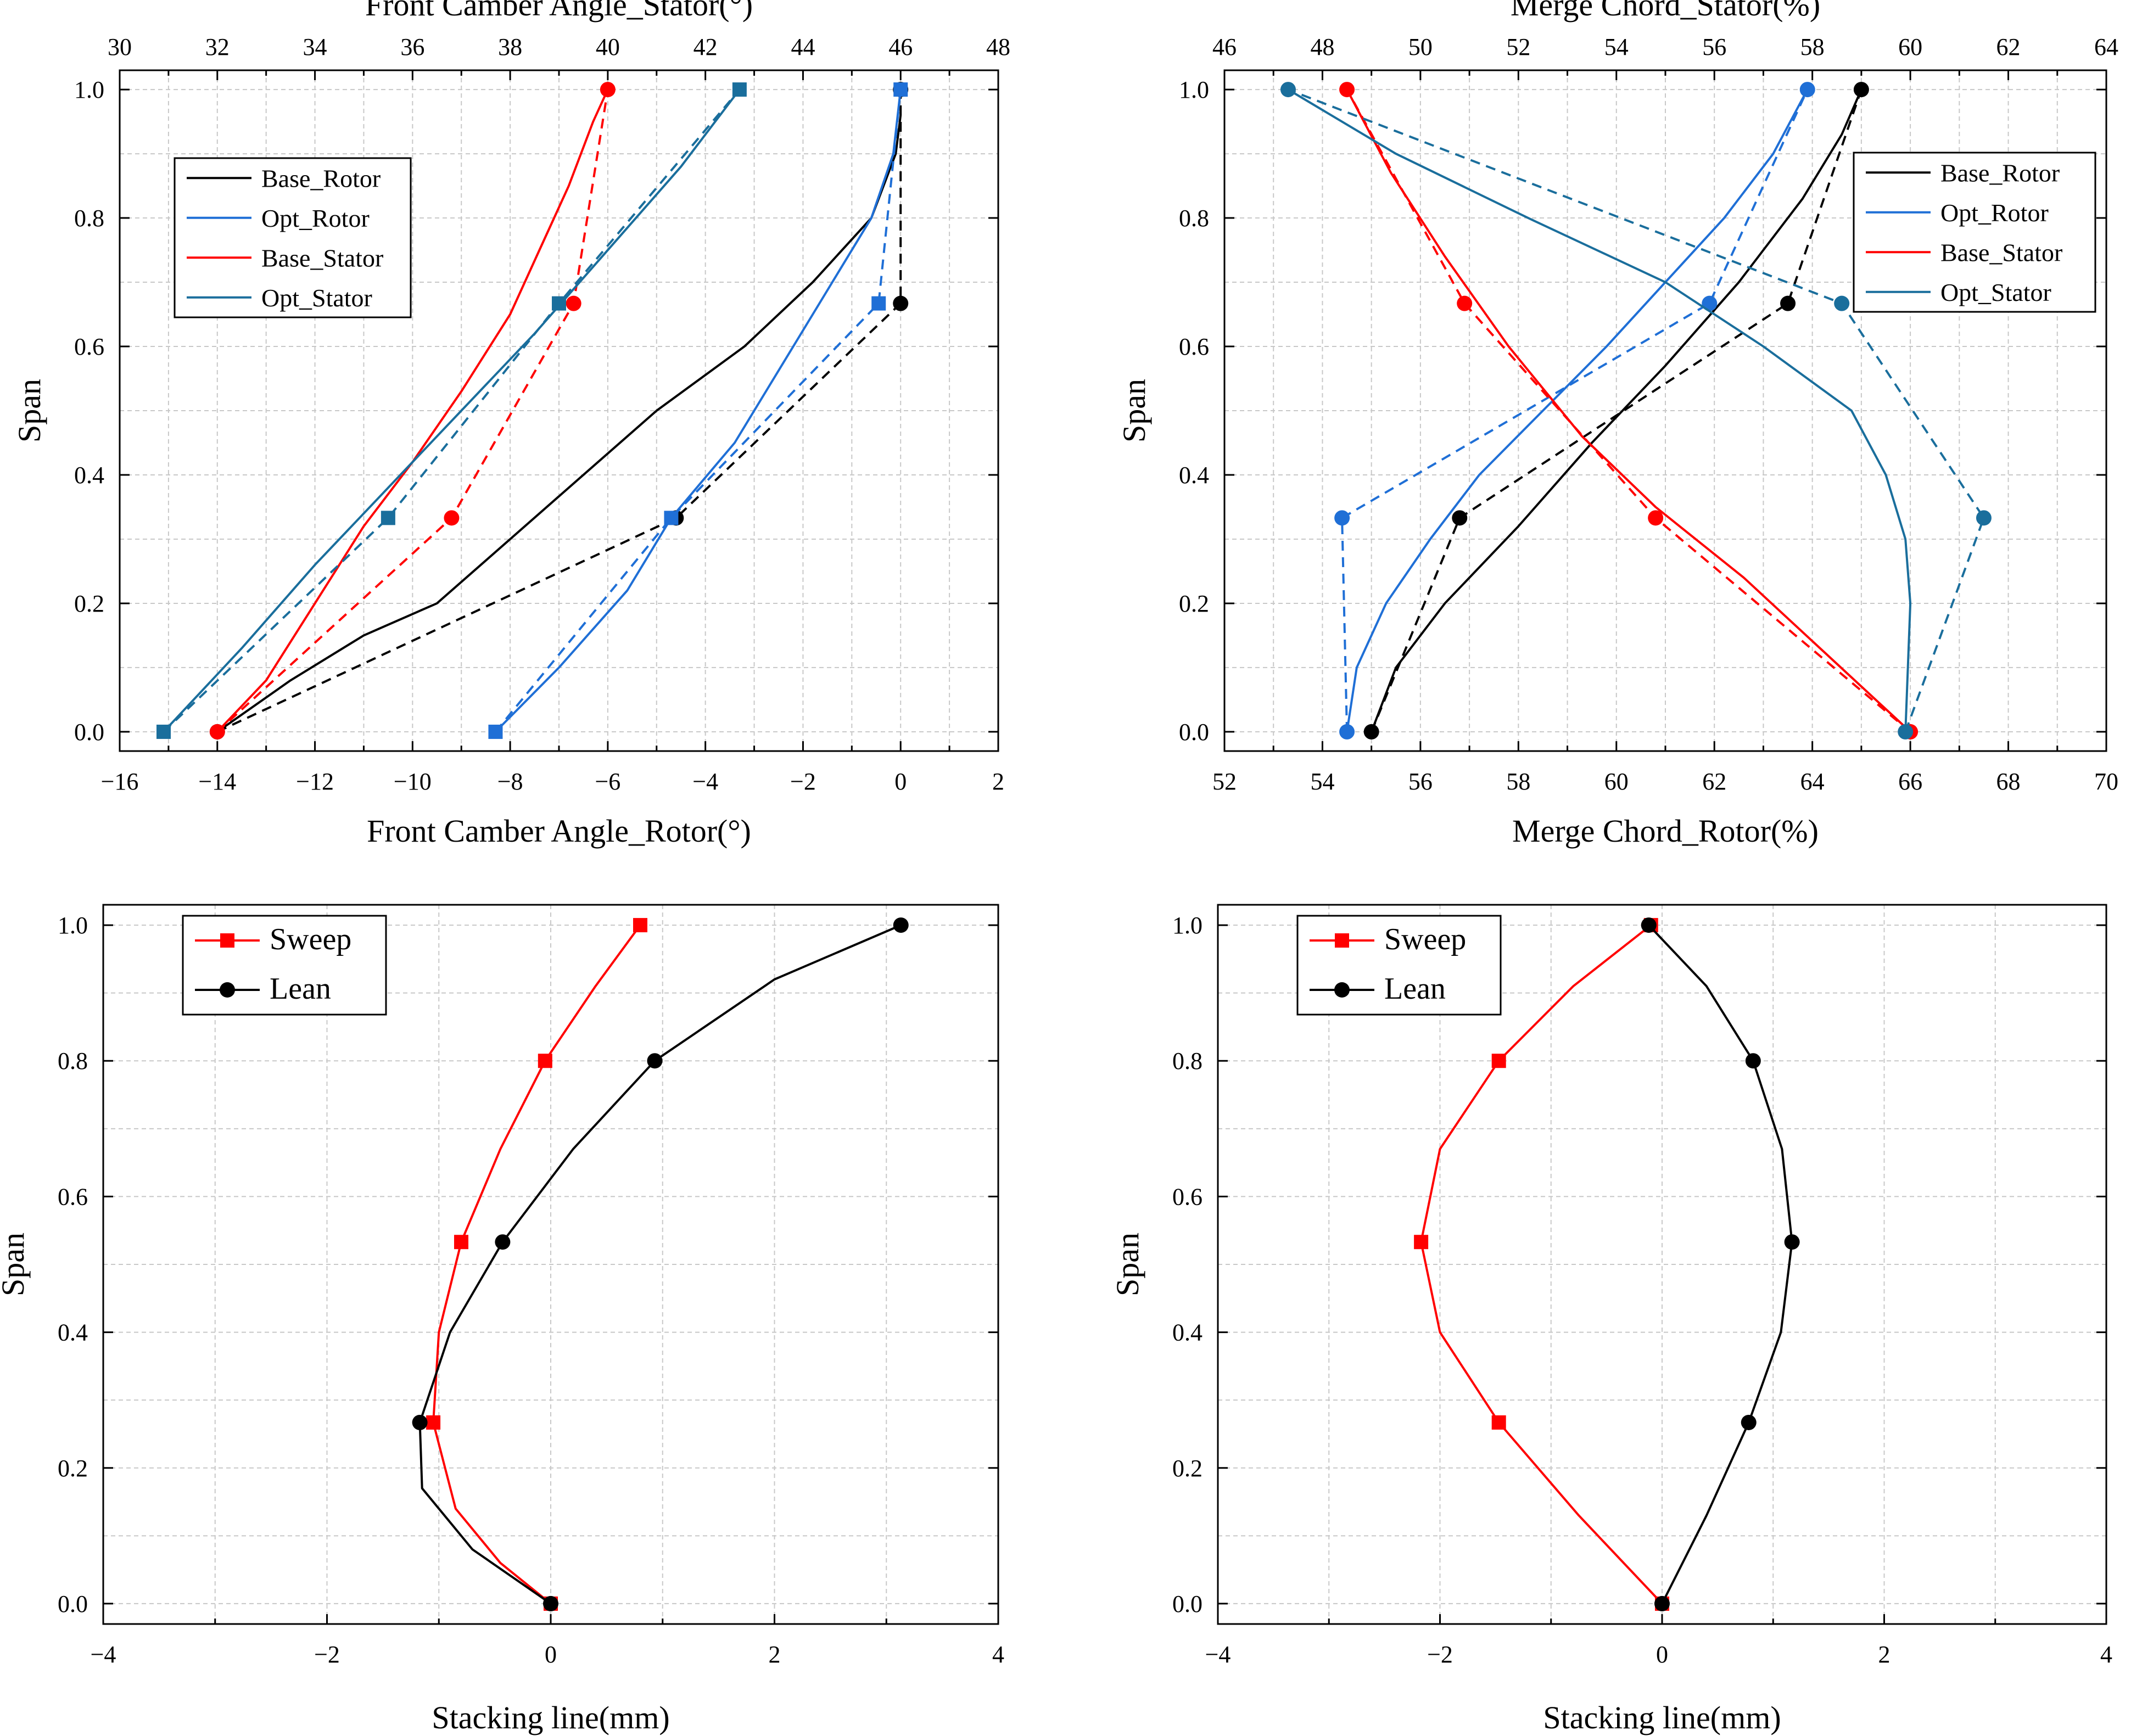 The width and height of the screenshot is (2131, 1736). What do you see at coordinates (1225, 781) in the screenshot?
I see `x-tick-label: 52` at bounding box center [1225, 781].